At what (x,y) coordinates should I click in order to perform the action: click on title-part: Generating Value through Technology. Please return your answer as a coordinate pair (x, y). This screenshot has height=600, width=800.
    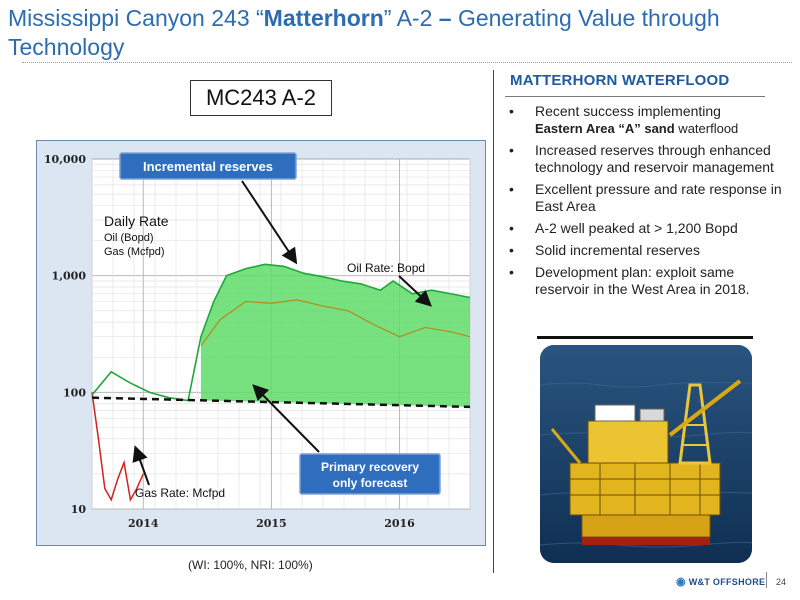
    Looking at the image, I should click on (364, 32).